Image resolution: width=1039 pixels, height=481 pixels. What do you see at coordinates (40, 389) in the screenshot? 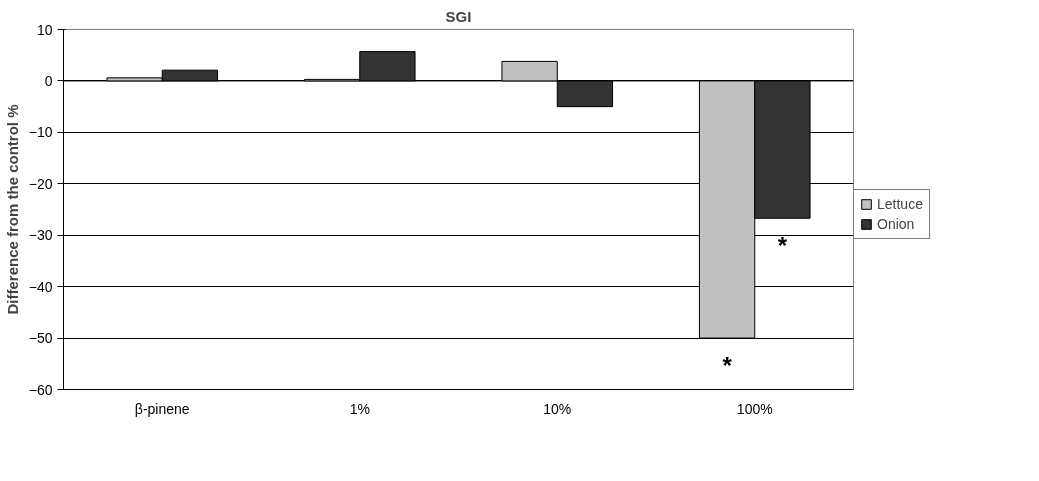
I see `y-tick-label: −60` at bounding box center [40, 389].